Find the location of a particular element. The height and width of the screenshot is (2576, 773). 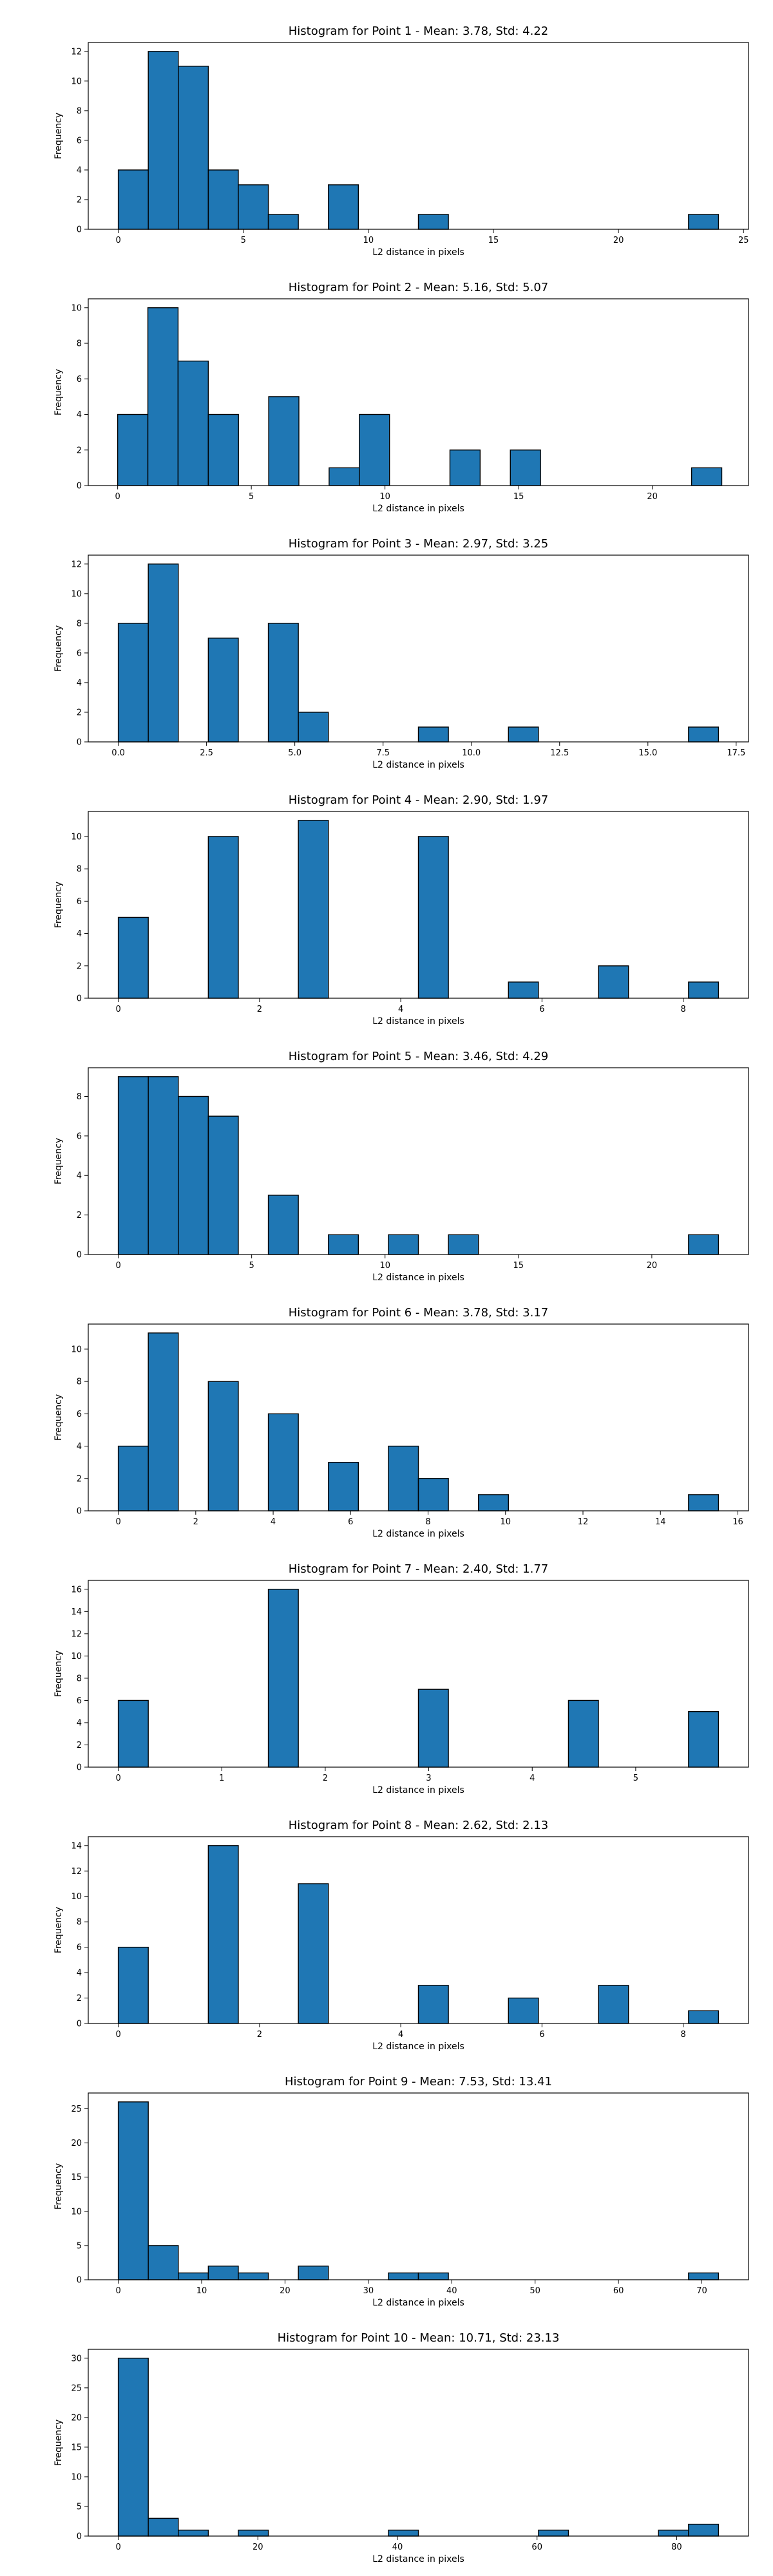

x-tick-label: 25 is located at coordinates (743, 240).